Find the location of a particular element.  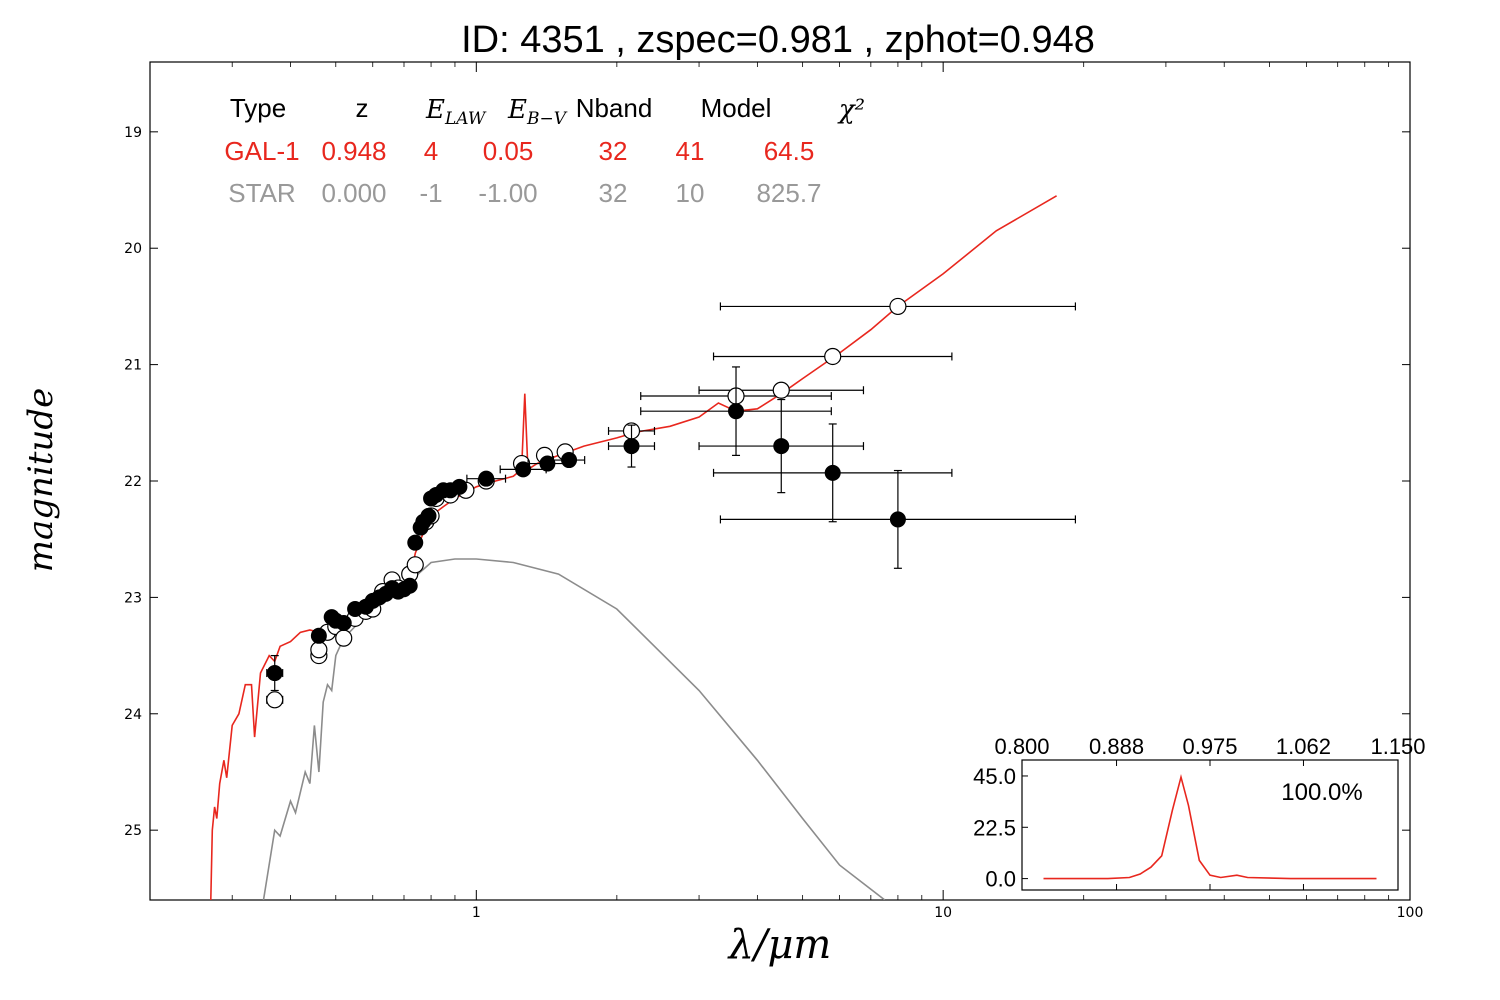

x-tick-label: 10 is located at coordinates (943, 913).